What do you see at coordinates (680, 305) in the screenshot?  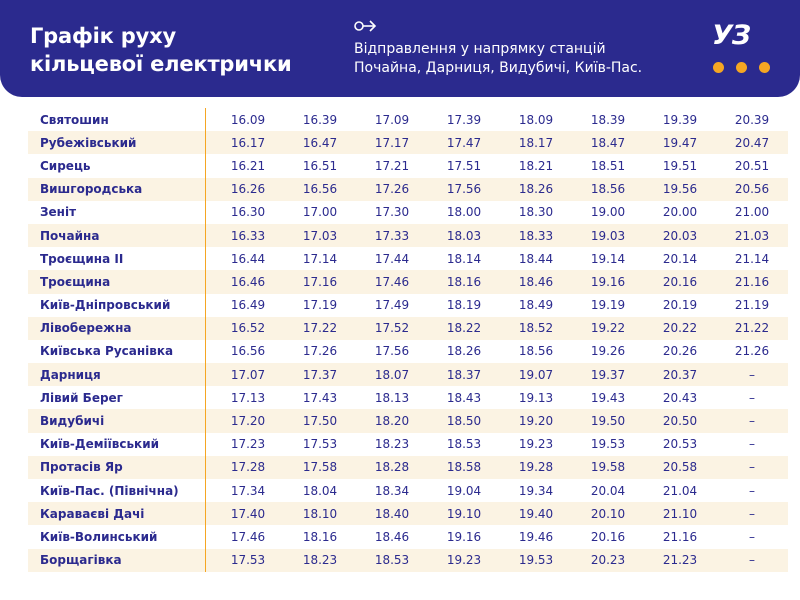 I see `departure-time: 20.19` at bounding box center [680, 305].